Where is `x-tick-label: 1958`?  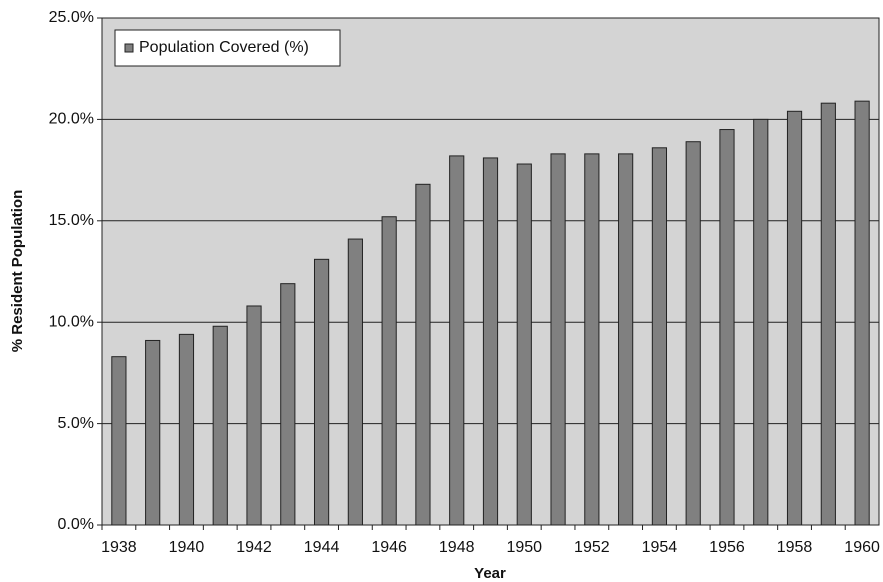 x-tick-label: 1958 is located at coordinates (795, 547).